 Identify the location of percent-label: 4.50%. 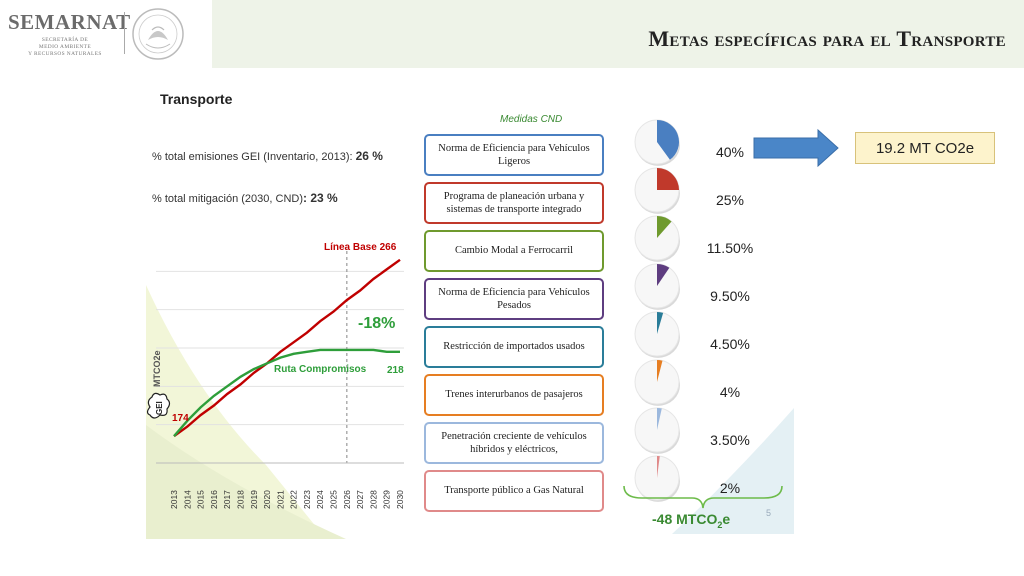
(730, 344).